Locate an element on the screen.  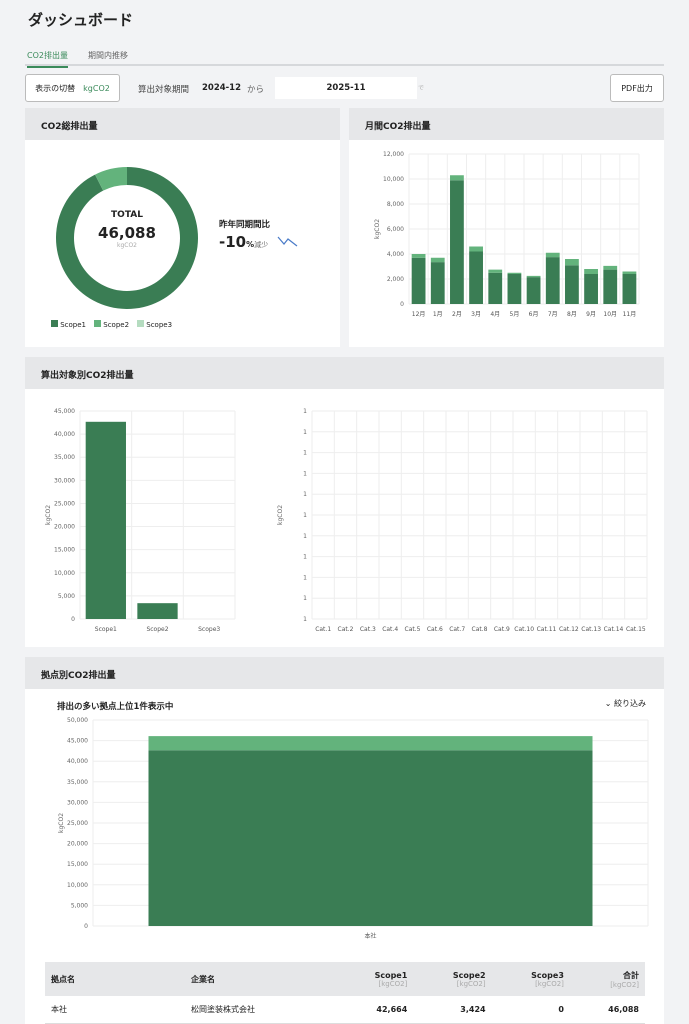
x-tick-label: 9月 is located at coordinates (591, 314).